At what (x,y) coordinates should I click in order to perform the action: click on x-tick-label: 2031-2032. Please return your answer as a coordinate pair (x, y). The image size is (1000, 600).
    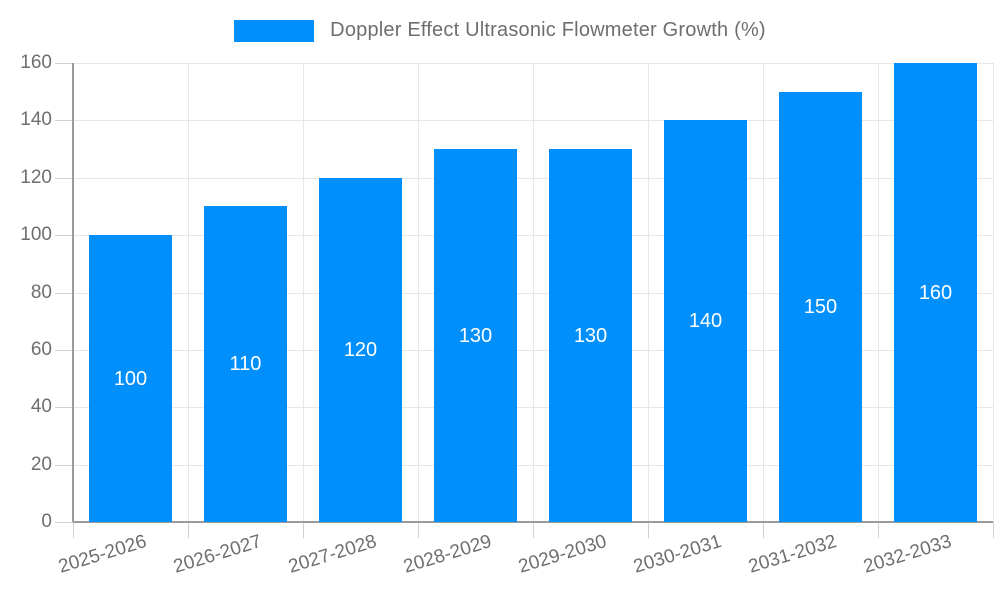
    Looking at the image, I should click on (792, 554).